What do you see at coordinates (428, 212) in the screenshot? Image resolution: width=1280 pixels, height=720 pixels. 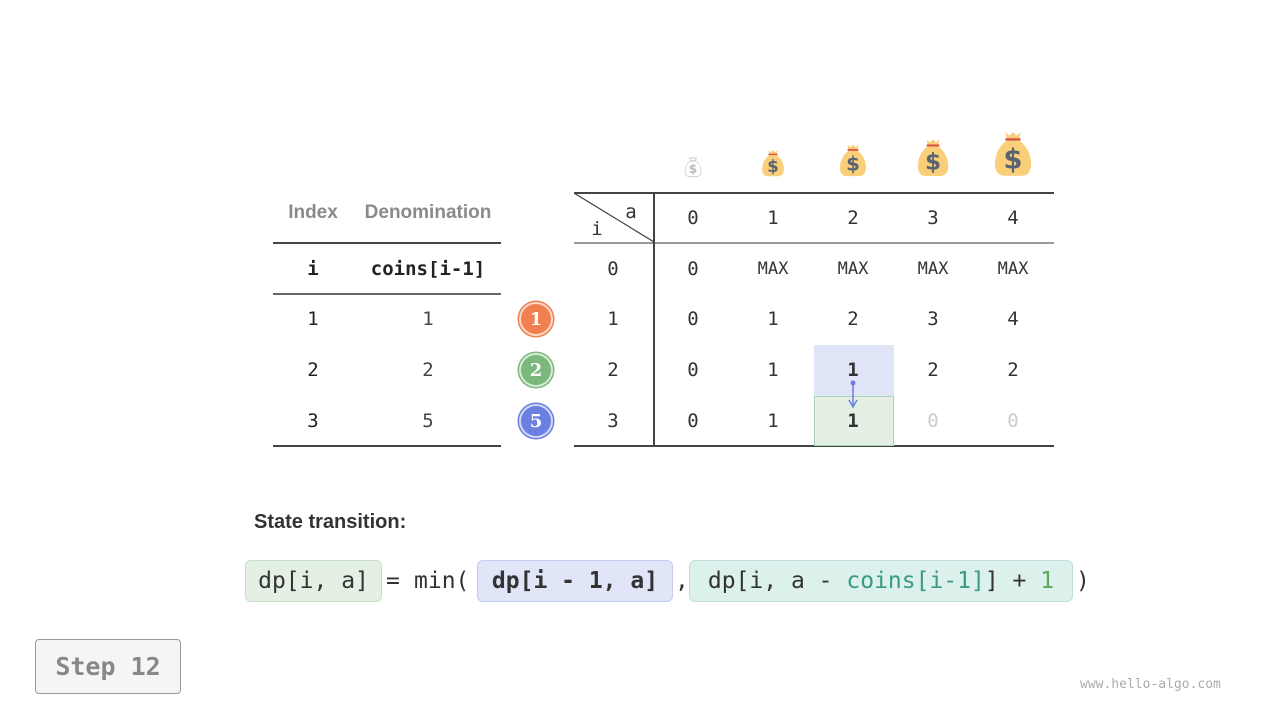 I see `header-denomination: Denomination` at bounding box center [428, 212].